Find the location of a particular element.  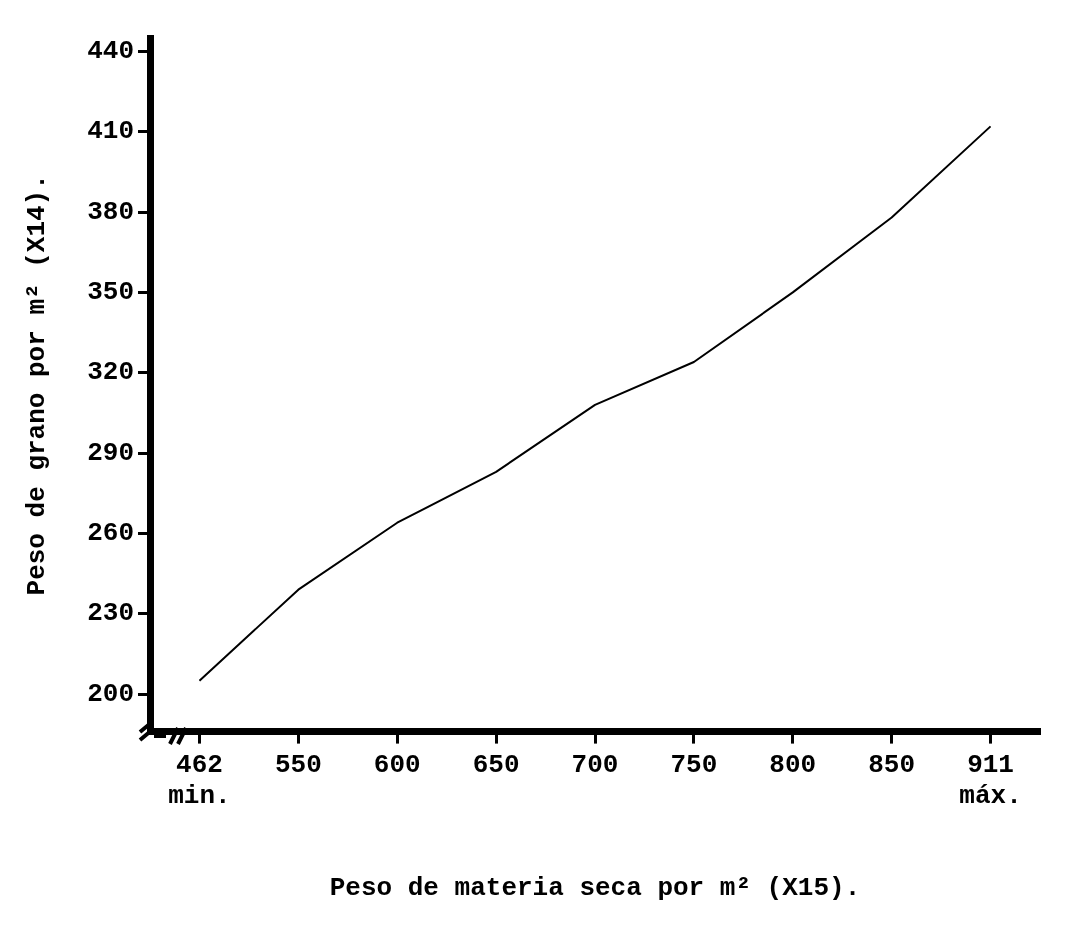

y-tick-label: 410 is located at coordinates (111, 131).